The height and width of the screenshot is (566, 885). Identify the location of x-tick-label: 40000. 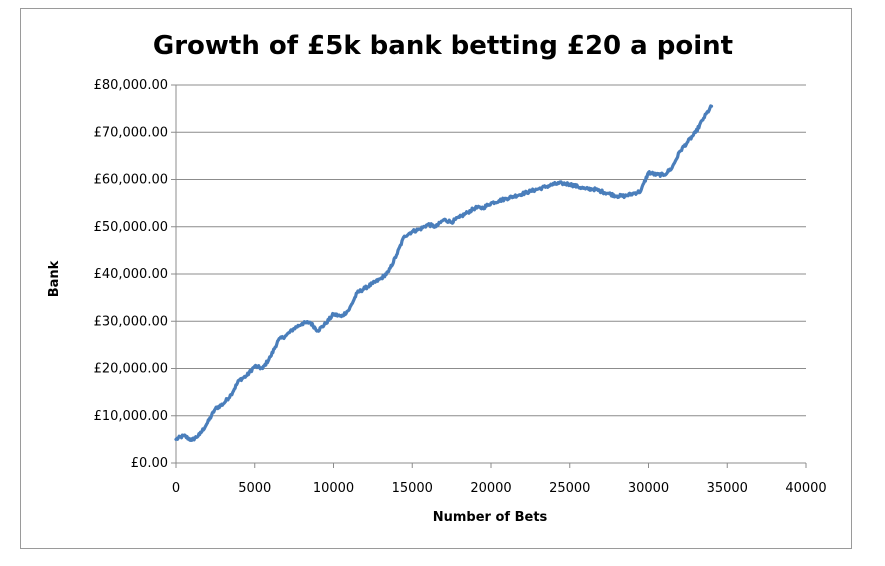
(805, 488).